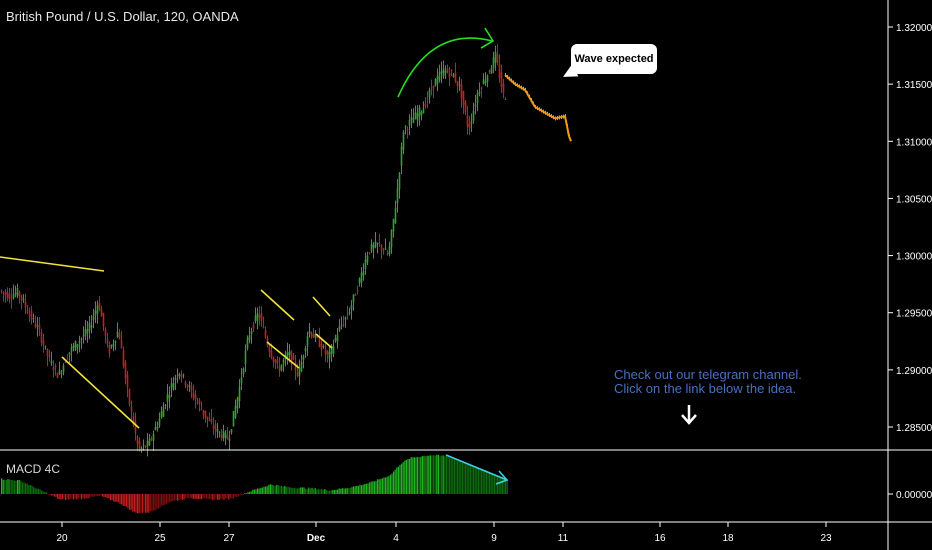 Image resolution: width=932 pixels, height=550 pixels. What do you see at coordinates (444, 533) in the screenshot?
I see `time-axis: 20 25 27 Dec 4 9 11 16 18 23` at bounding box center [444, 533].